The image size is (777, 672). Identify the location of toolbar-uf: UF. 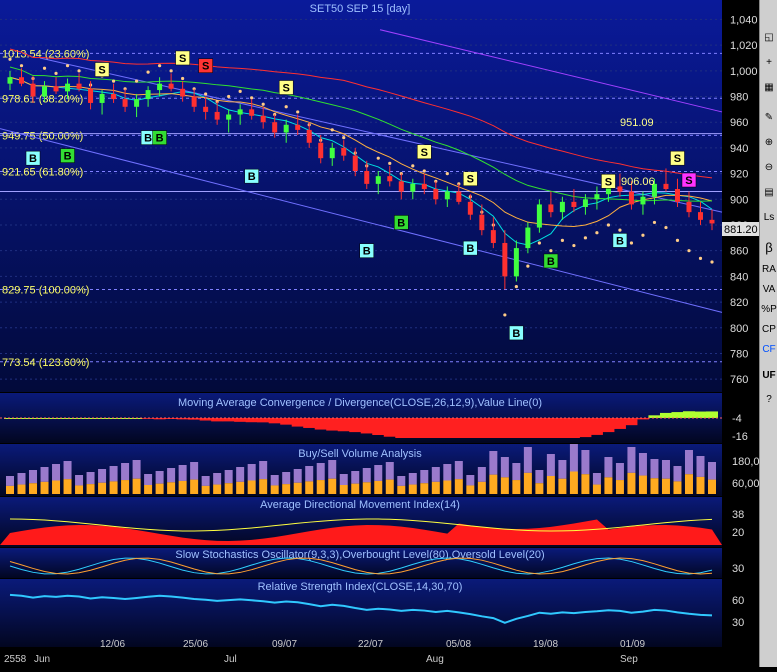
(769, 375).